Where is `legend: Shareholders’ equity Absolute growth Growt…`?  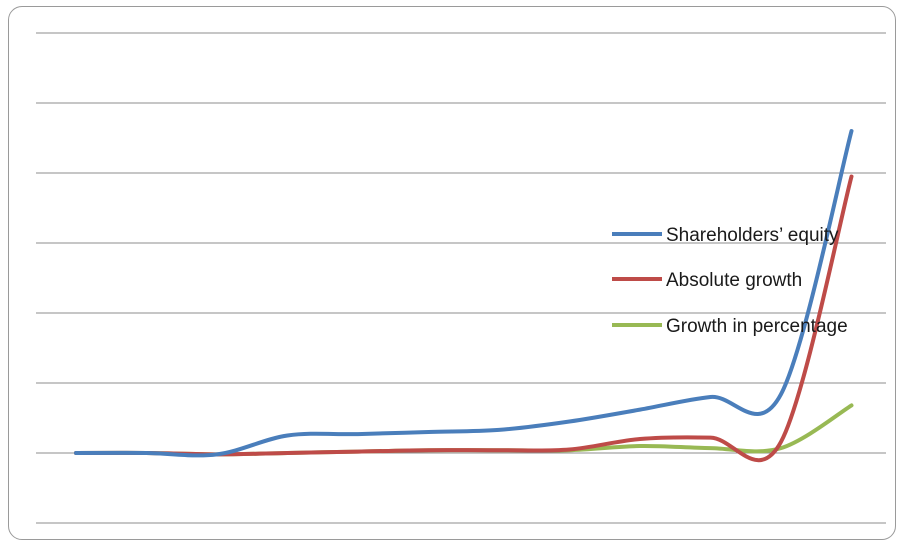
legend: Shareholders’ equity Absolute growth Growt… is located at coordinates (730, 281).